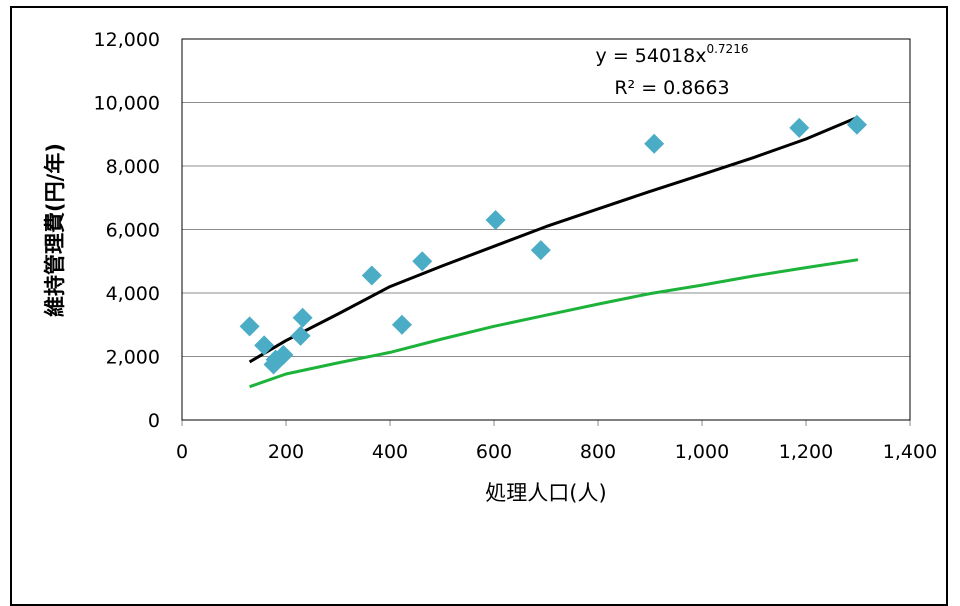  Describe the element at coordinates (133, 231) in the screenshot. I see `y-tick-label: 6,000` at that location.